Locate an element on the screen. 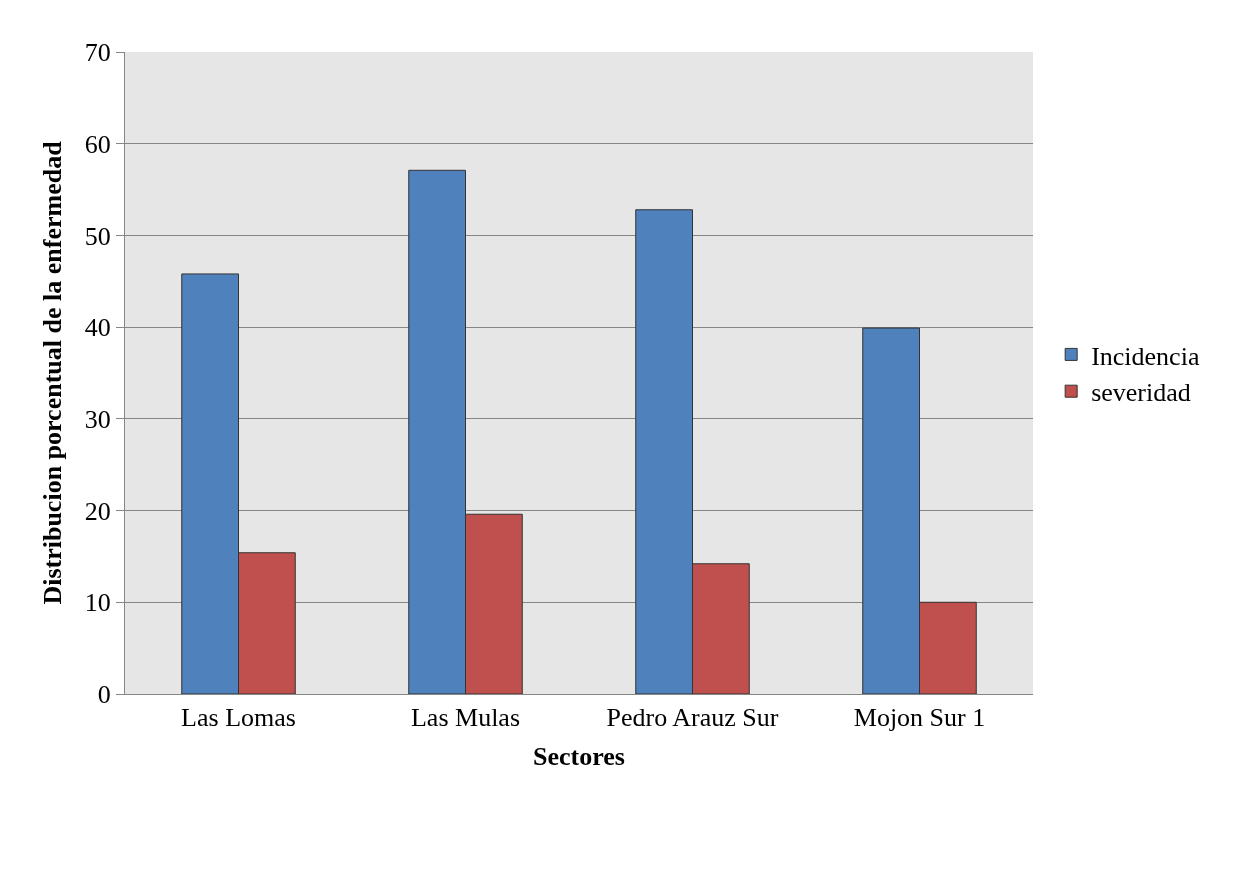 Image resolution: width=1248 pixels, height=880 pixels. y-tick-label: 60 is located at coordinates (97, 144).